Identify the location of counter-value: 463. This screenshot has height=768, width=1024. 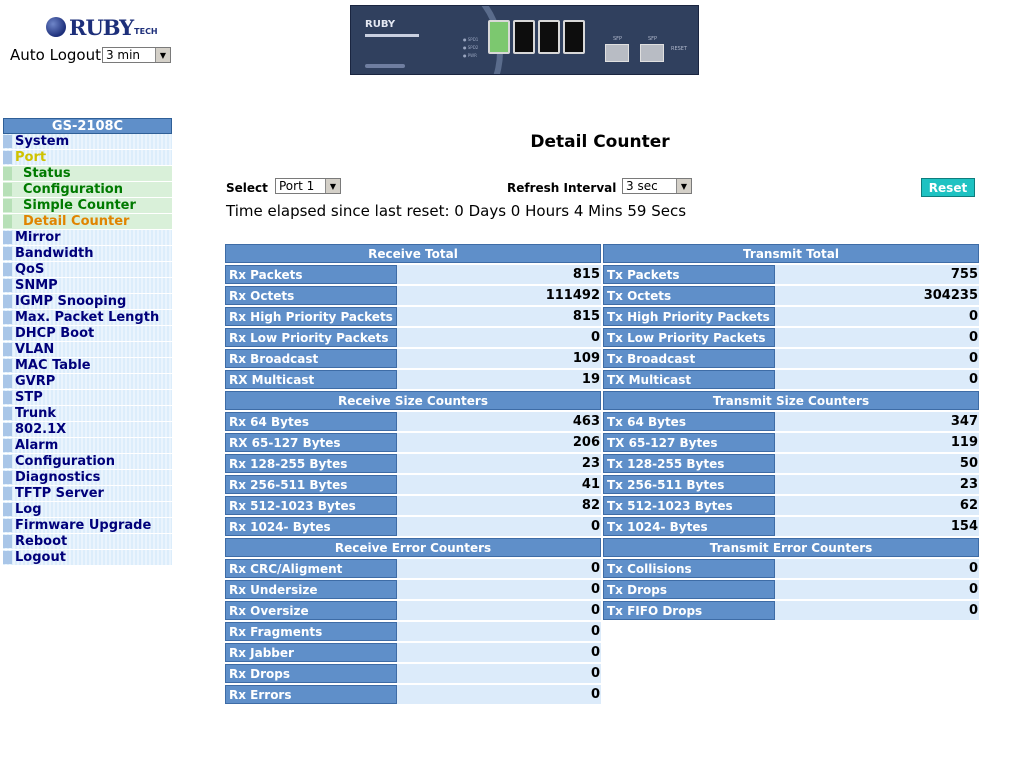
(586, 421).